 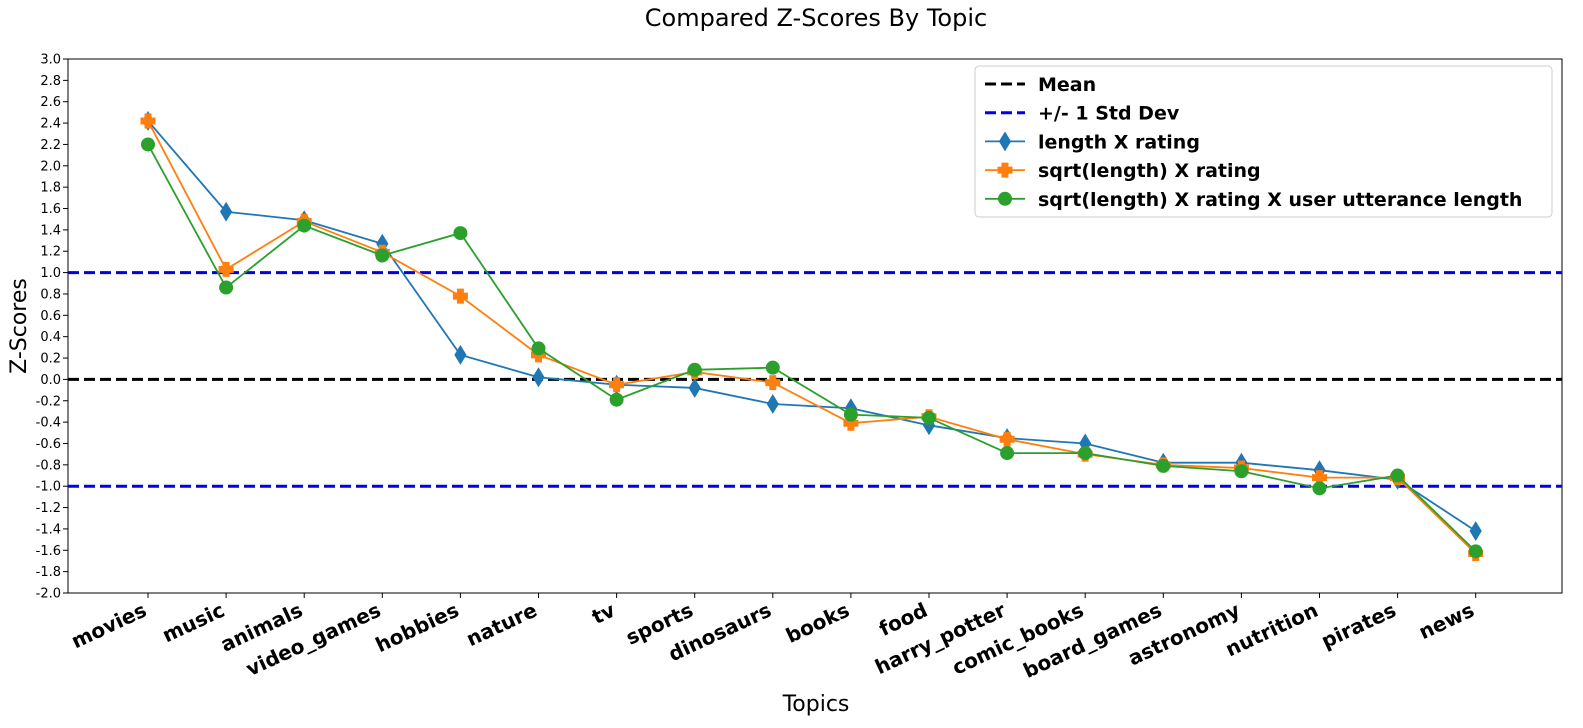 I want to click on data-point-2-nature, so click(x=538, y=348).